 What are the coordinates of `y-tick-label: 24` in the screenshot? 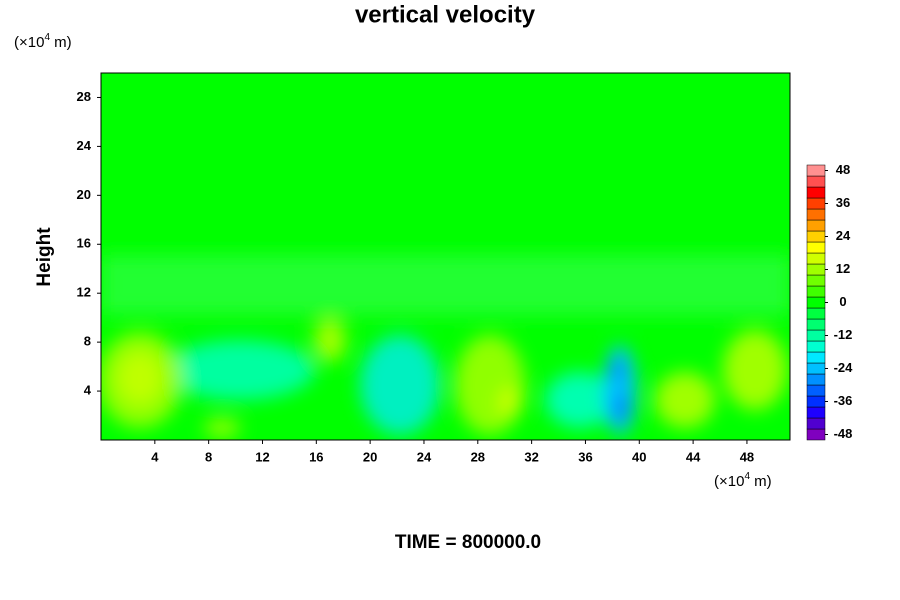 It's located at (84, 145).